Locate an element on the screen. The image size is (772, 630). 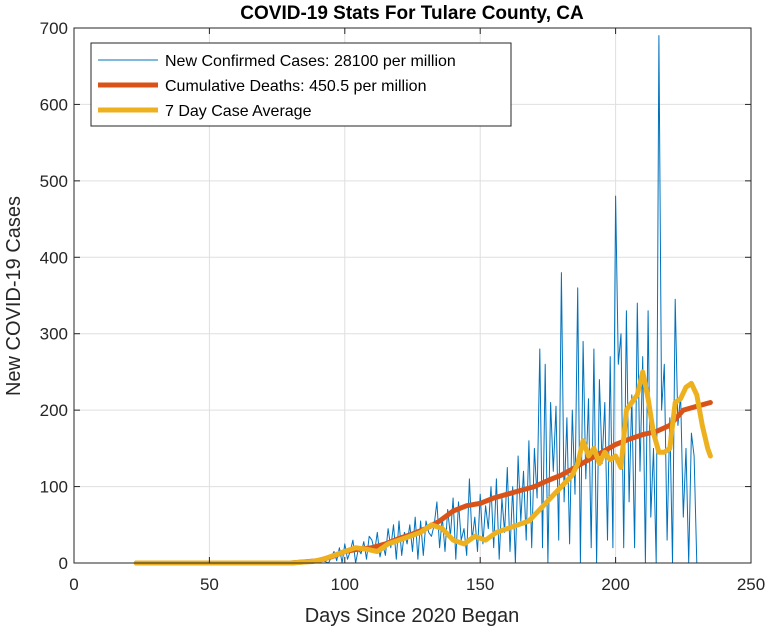
y-tick-label: 300 is located at coordinates (54, 334).